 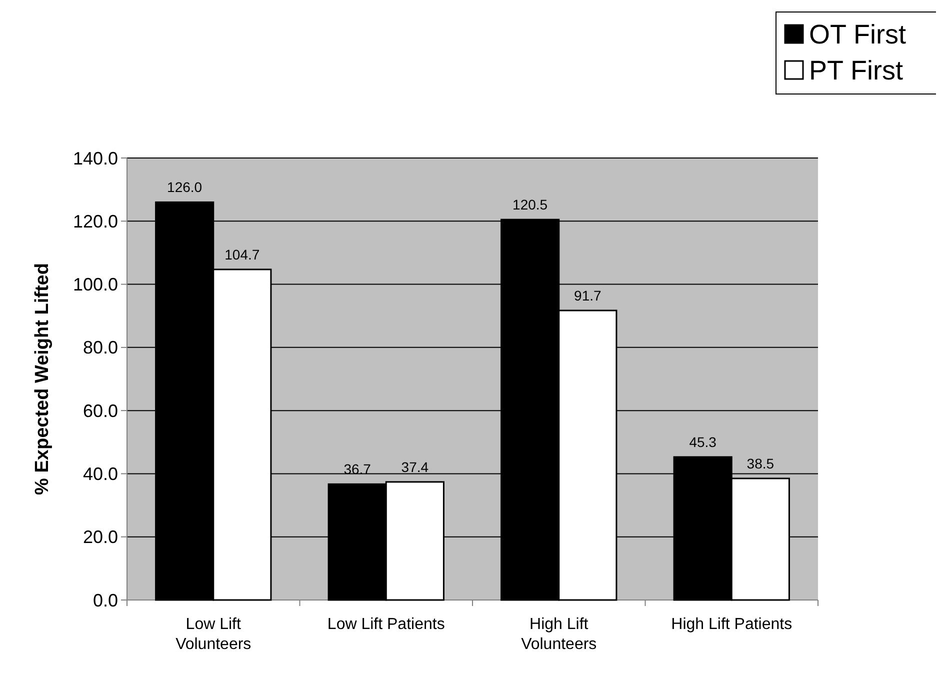 What do you see at coordinates (703, 442) in the screenshot?
I see `data-label: 45.3` at bounding box center [703, 442].